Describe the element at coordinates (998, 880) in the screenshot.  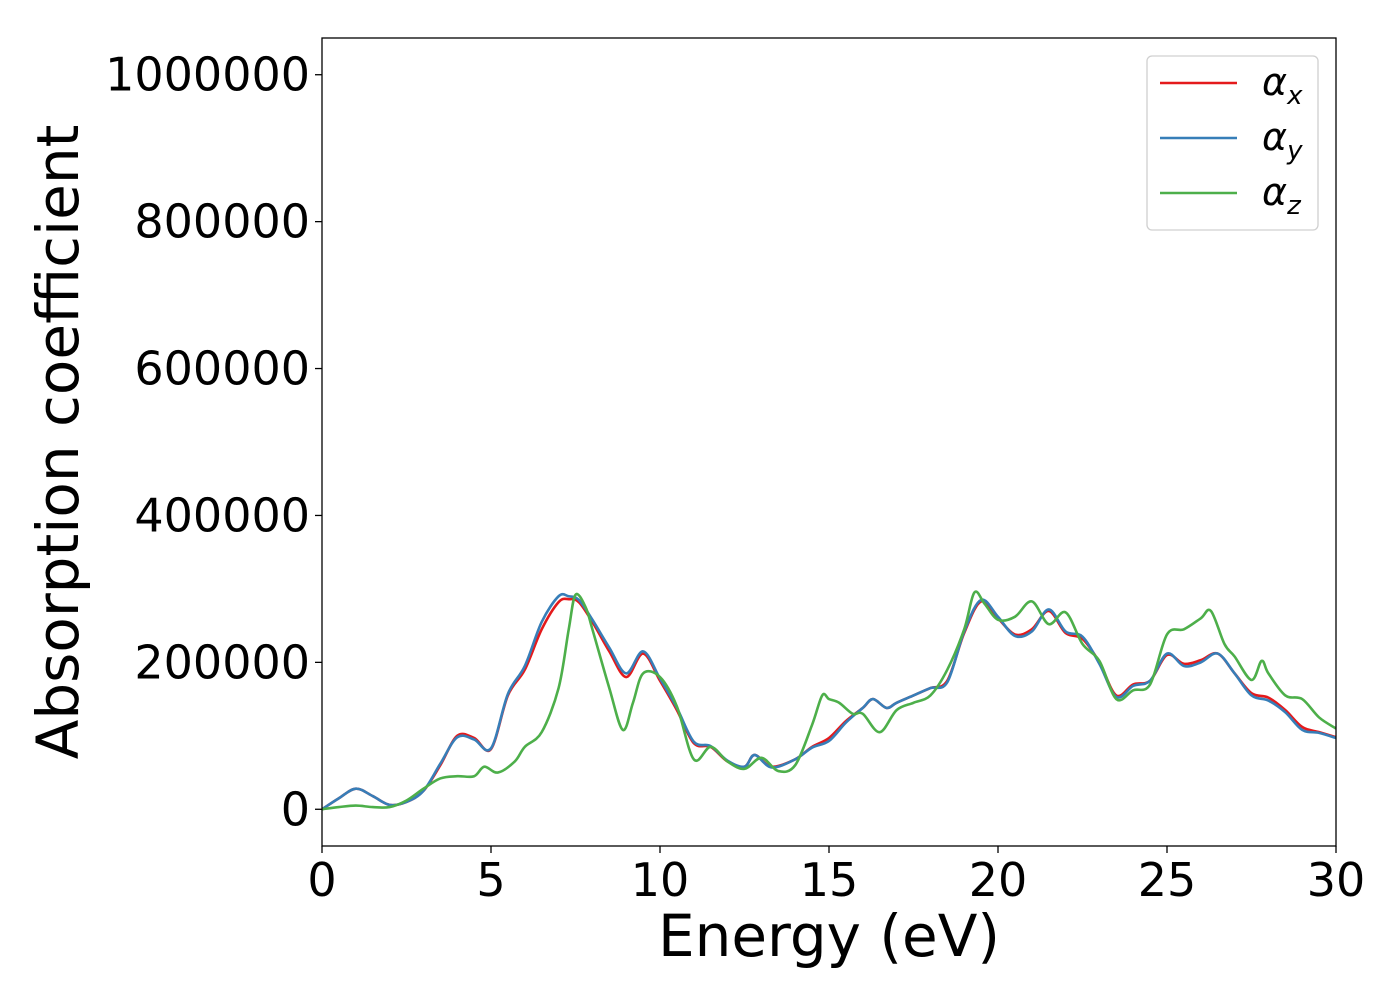
I see `x-tick-label: 20` at that location.